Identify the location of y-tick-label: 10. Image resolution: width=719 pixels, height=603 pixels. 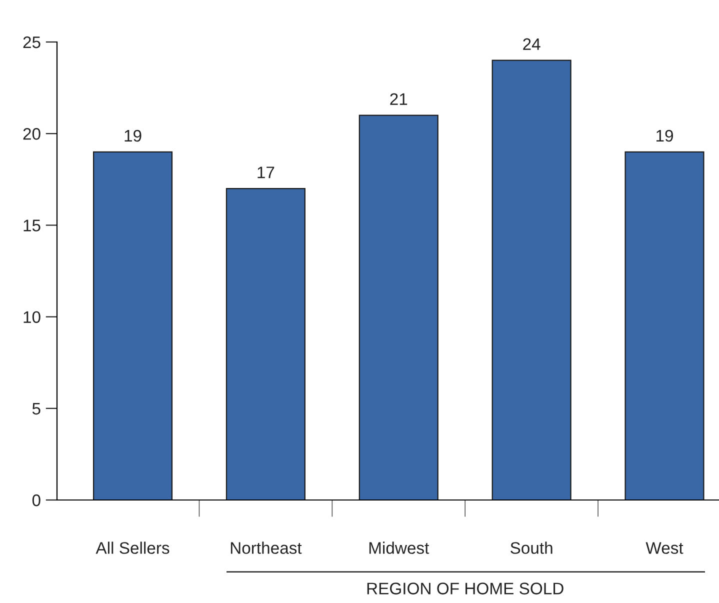
(32, 317).